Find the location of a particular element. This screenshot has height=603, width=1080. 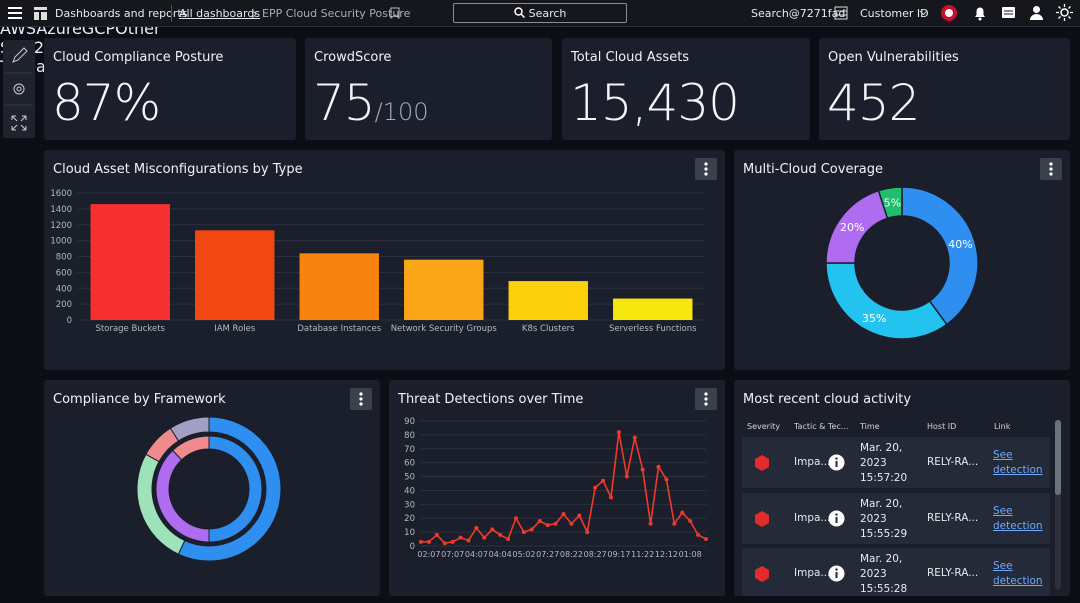

breadcrumb: All dashboards is located at coordinates (220, 13).